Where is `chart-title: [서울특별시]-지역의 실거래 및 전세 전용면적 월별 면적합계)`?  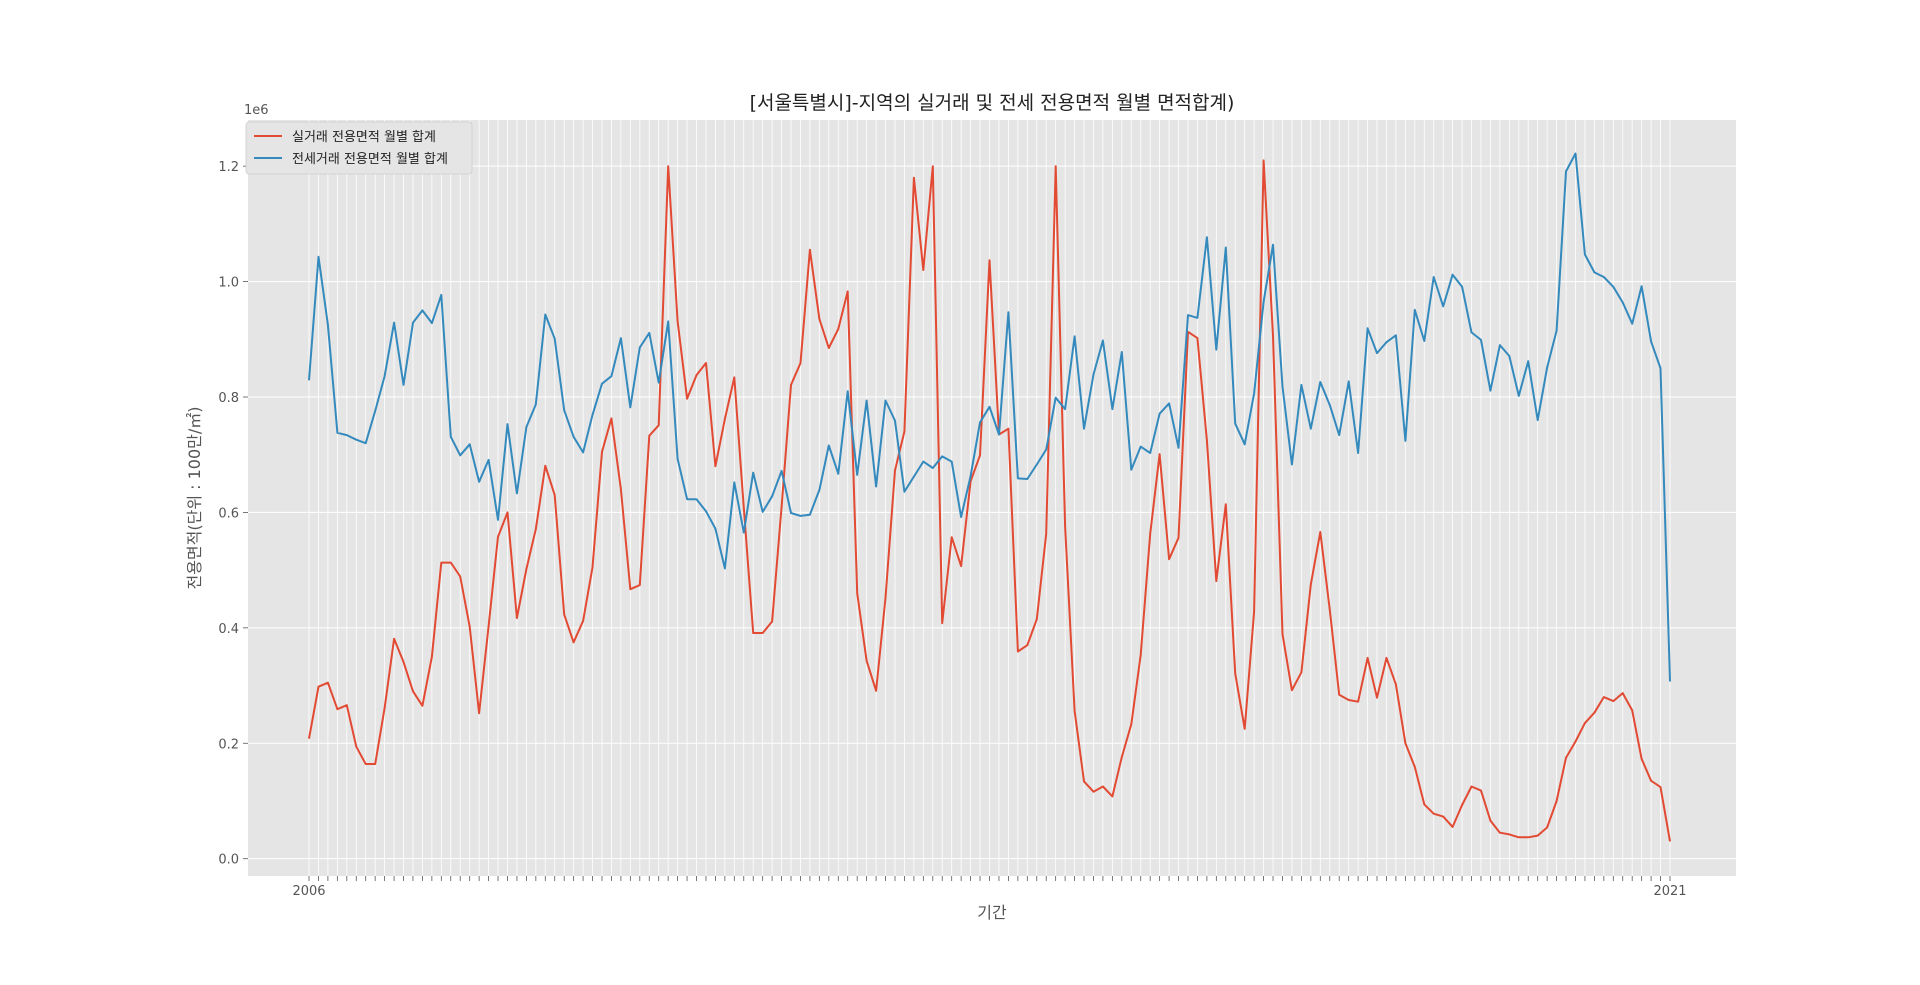
chart-title: [서울특별시]-지역의 실거래 및 전세 전용면적 월별 면적합계) is located at coordinates (992, 103).